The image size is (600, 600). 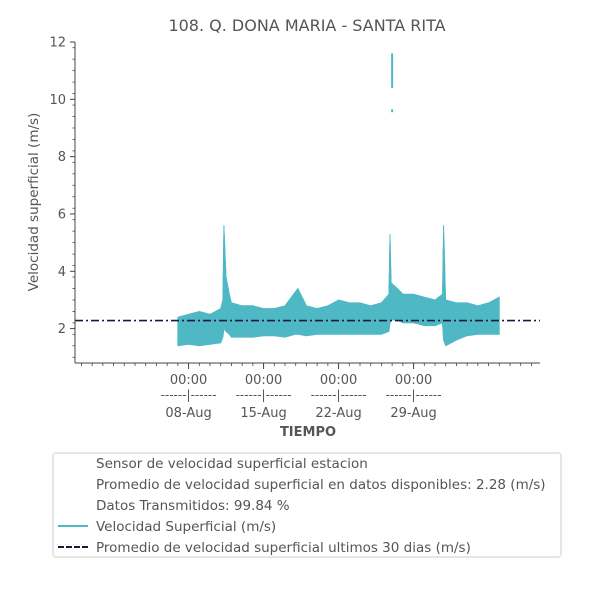 I want to click on legend-mean-swatch, so click(x=73, y=547).